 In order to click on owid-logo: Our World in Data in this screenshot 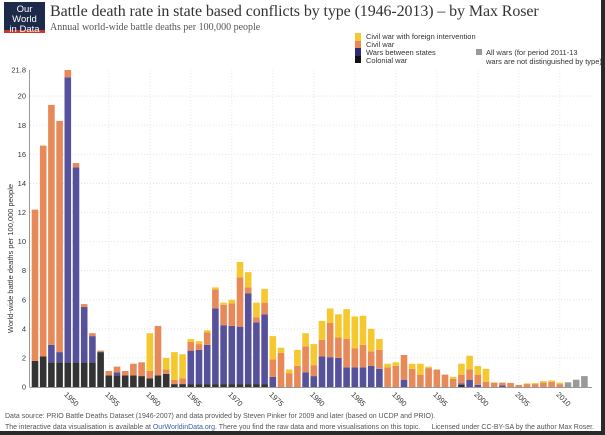, I will do `click(24, 18)`.